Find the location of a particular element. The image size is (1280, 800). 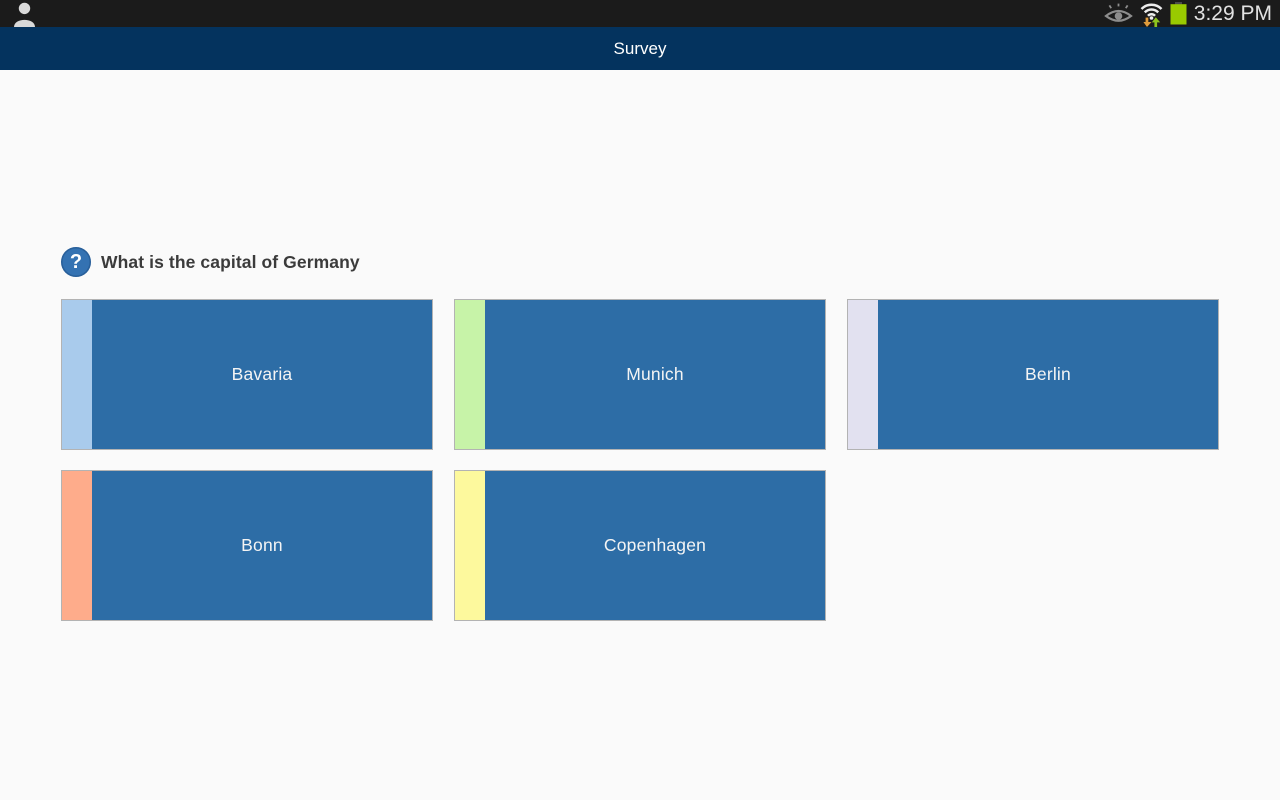

option-label: Copenhagen is located at coordinates (655, 545).